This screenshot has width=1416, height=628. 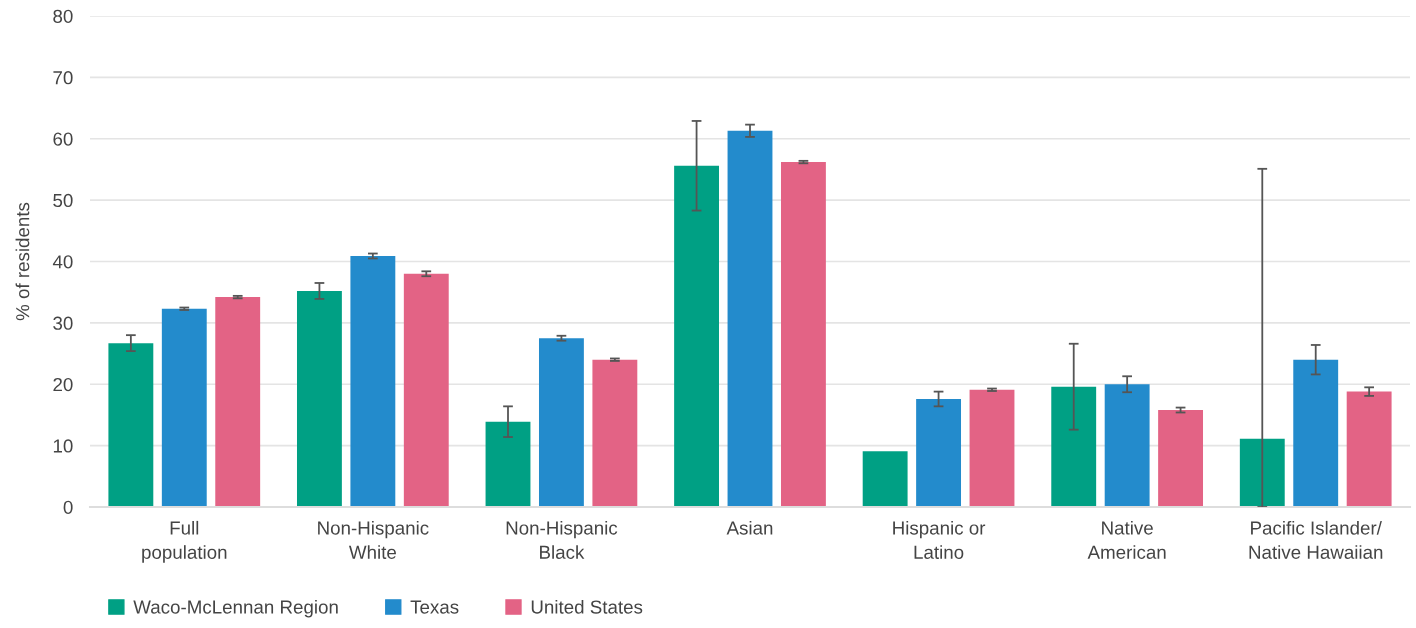 What do you see at coordinates (63, 446) in the screenshot?
I see `y-tick-label: 10` at bounding box center [63, 446].